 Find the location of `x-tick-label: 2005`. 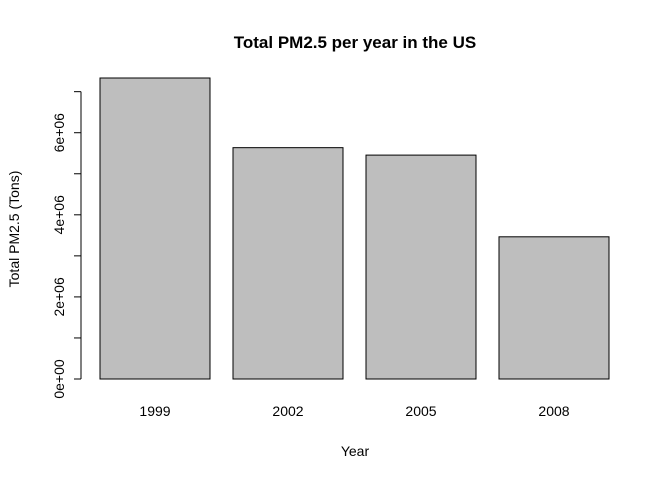

x-tick-label: 2005 is located at coordinates (420, 411).